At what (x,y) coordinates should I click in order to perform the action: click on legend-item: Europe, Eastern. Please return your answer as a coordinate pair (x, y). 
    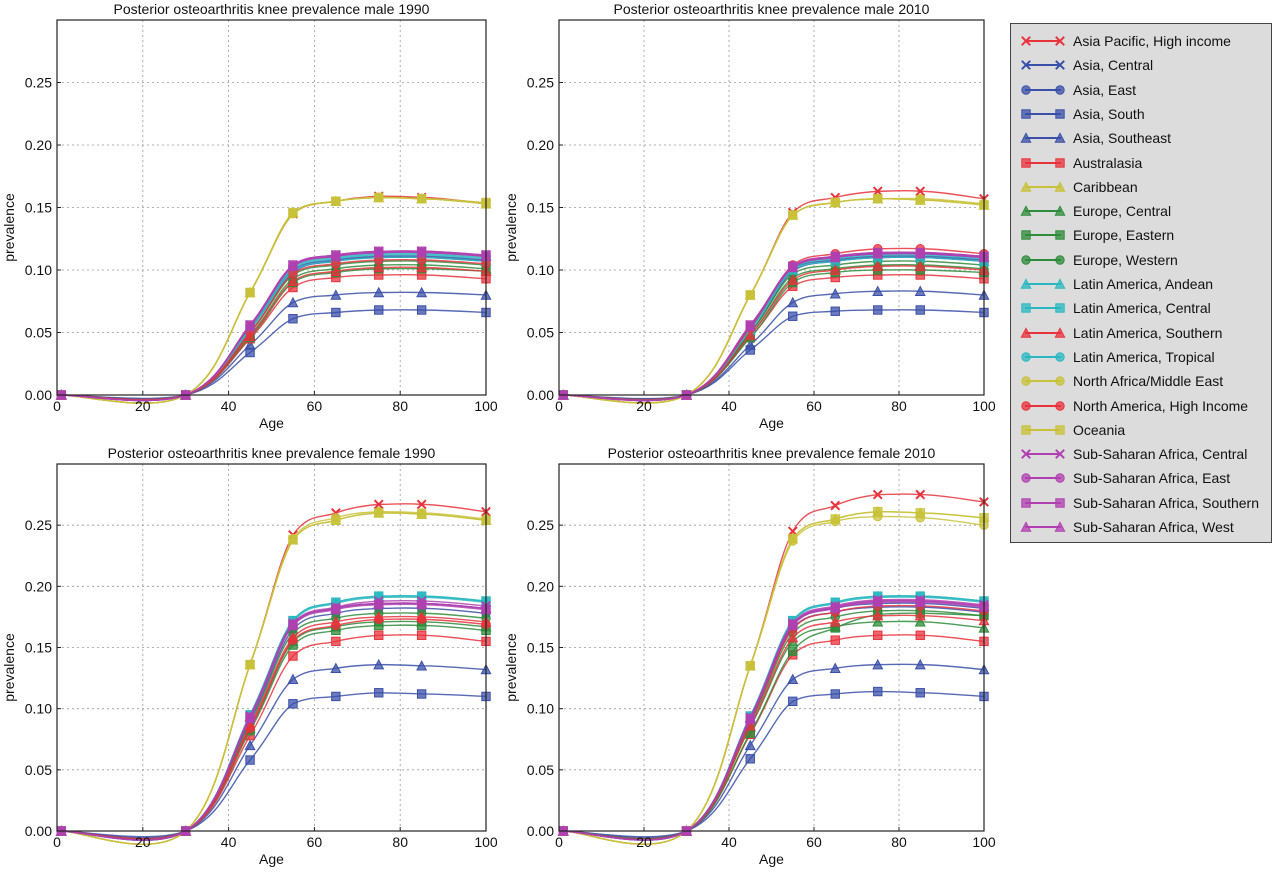
    Looking at the image, I should click on (1142, 235).